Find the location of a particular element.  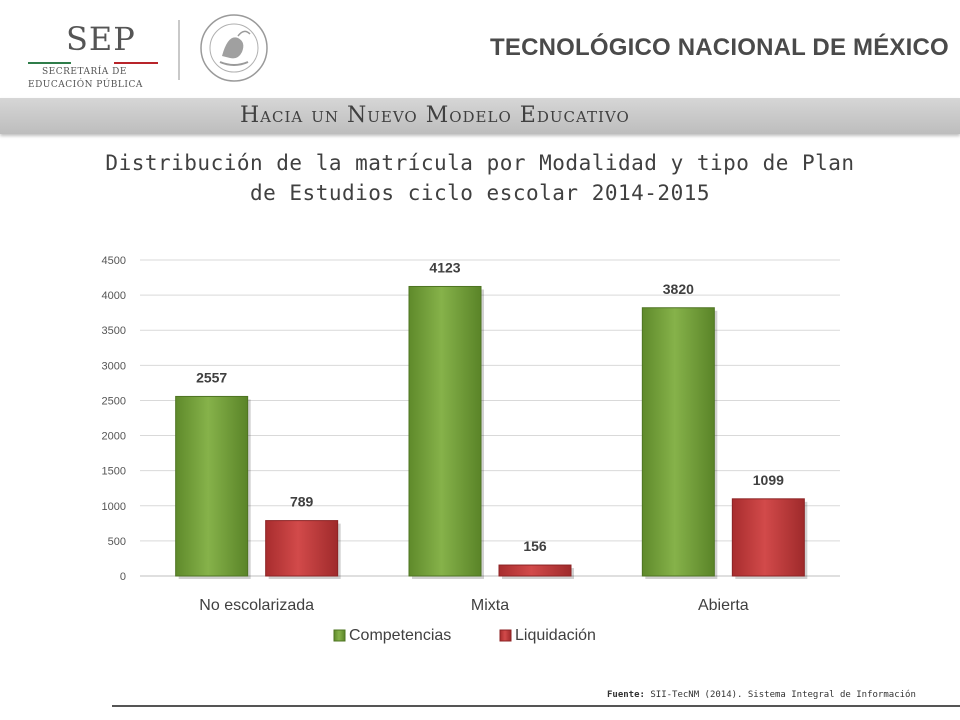

y-tick-label: 3000 is located at coordinates (114, 366).